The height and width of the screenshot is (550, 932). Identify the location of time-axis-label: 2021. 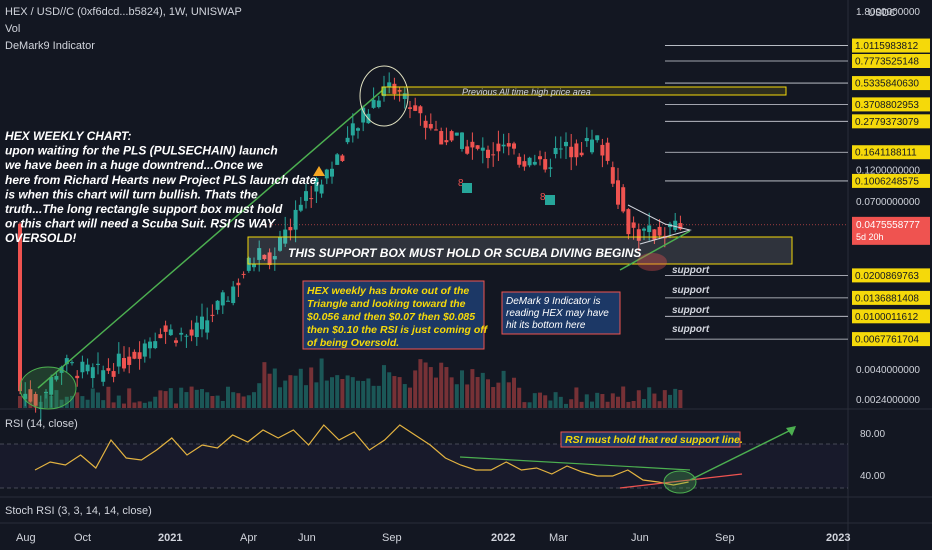
(170, 538).